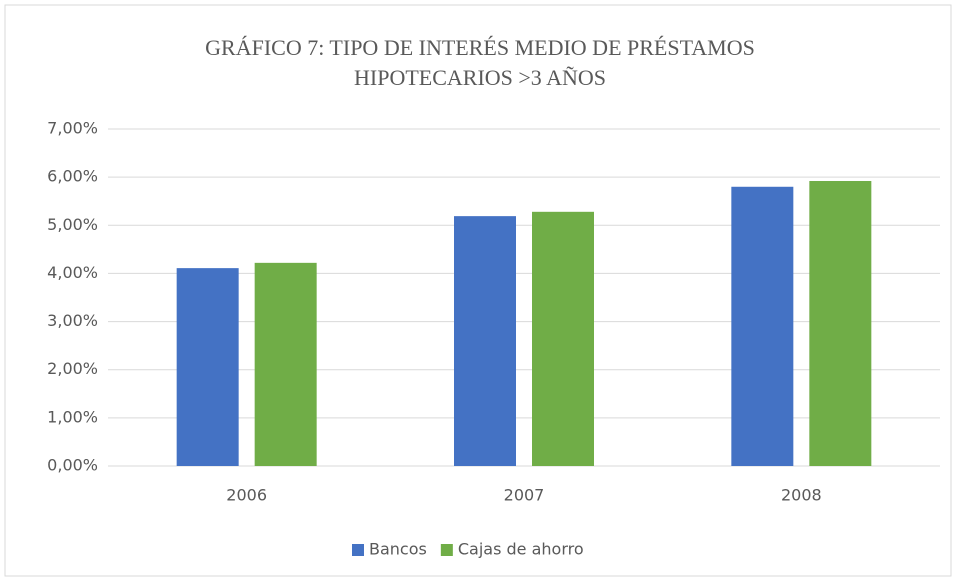 This screenshot has height=581, width=957. Describe the element at coordinates (524, 495) in the screenshot. I see `x-tick-label: 2007` at that location.